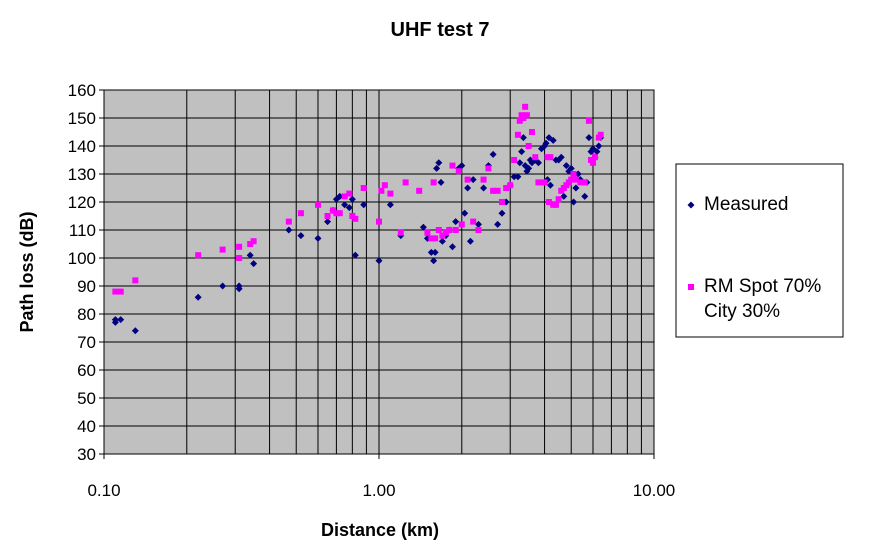  What do you see at coordinates (86, 454) in the screenshot?
I see `y-tick-label: 30` at bounding box center [86, 454].